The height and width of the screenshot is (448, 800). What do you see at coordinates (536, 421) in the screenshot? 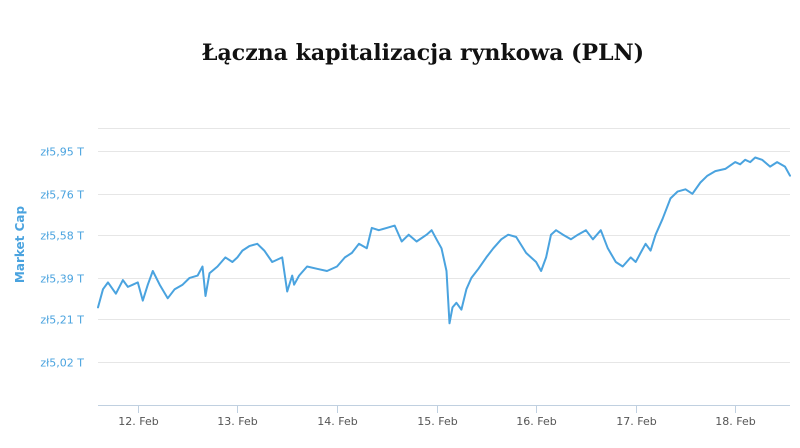
I see `x-tick-label: 16. Feb` at bounding box center [536, 421].